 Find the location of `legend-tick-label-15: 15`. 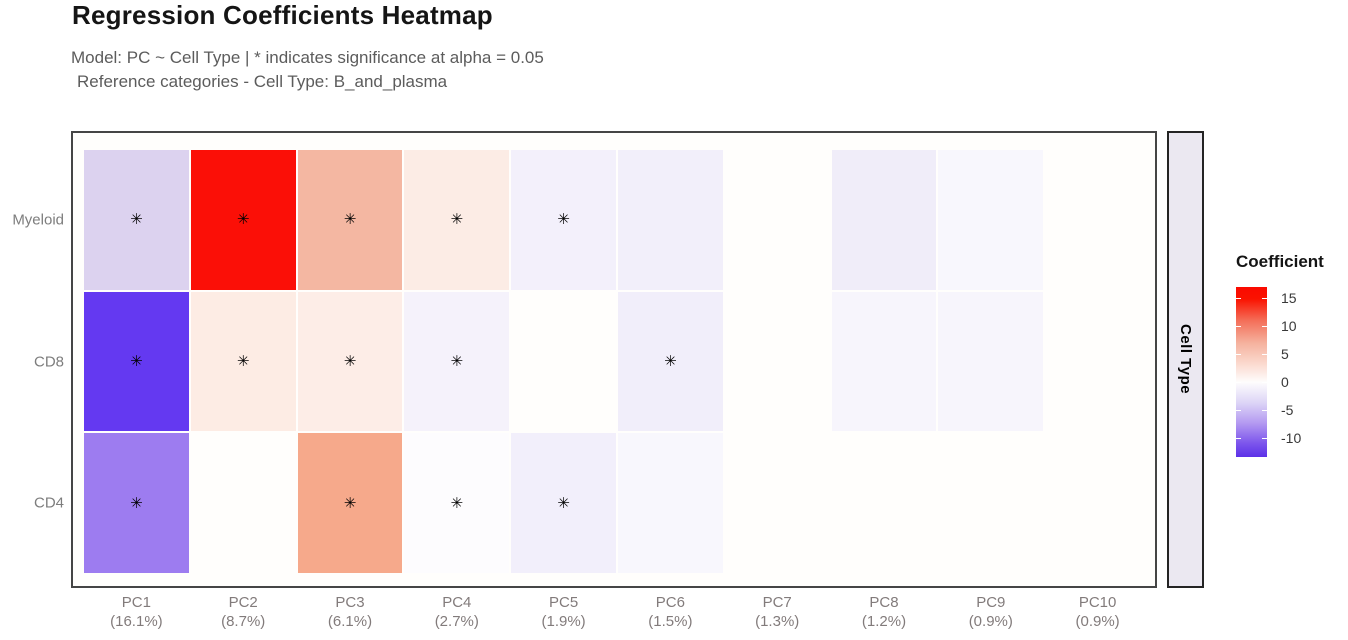

legend-tick-label-15: 15 is located at coordinates (1289, 298).